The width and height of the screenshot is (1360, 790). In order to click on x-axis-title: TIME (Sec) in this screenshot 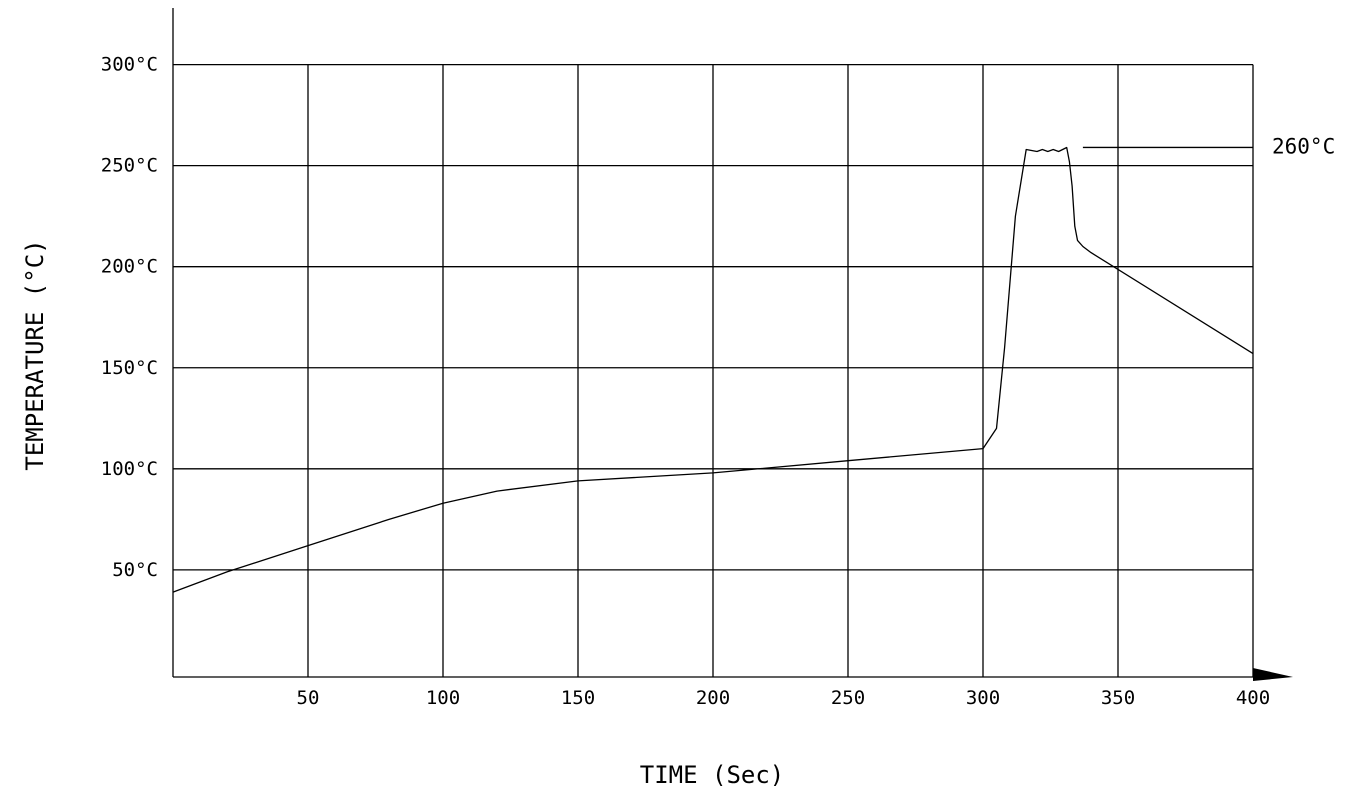, I will do `click(712, 775)`.